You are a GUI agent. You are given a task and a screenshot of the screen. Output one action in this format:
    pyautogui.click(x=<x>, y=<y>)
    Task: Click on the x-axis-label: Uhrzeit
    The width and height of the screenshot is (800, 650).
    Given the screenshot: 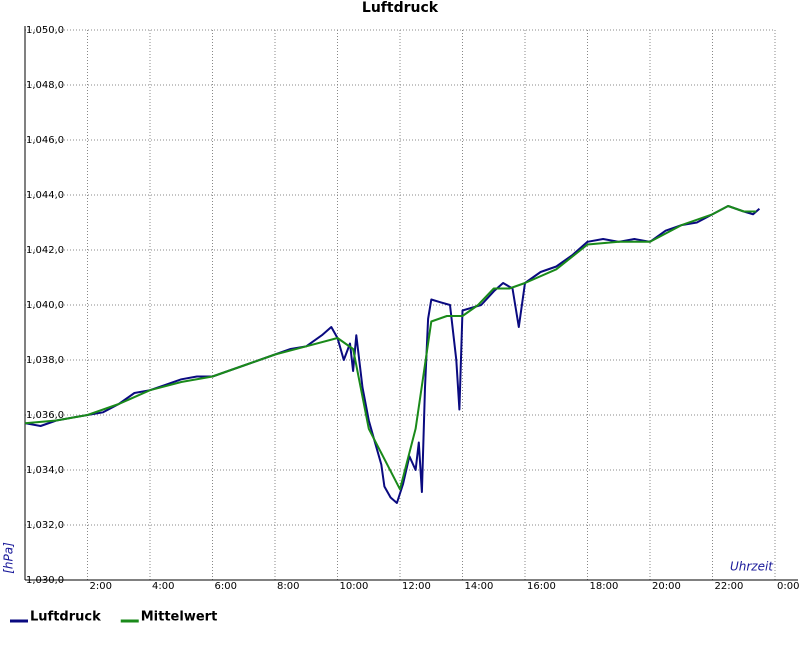 What is the action you would take?
    pyautogui.click(x=752, y=567)
    